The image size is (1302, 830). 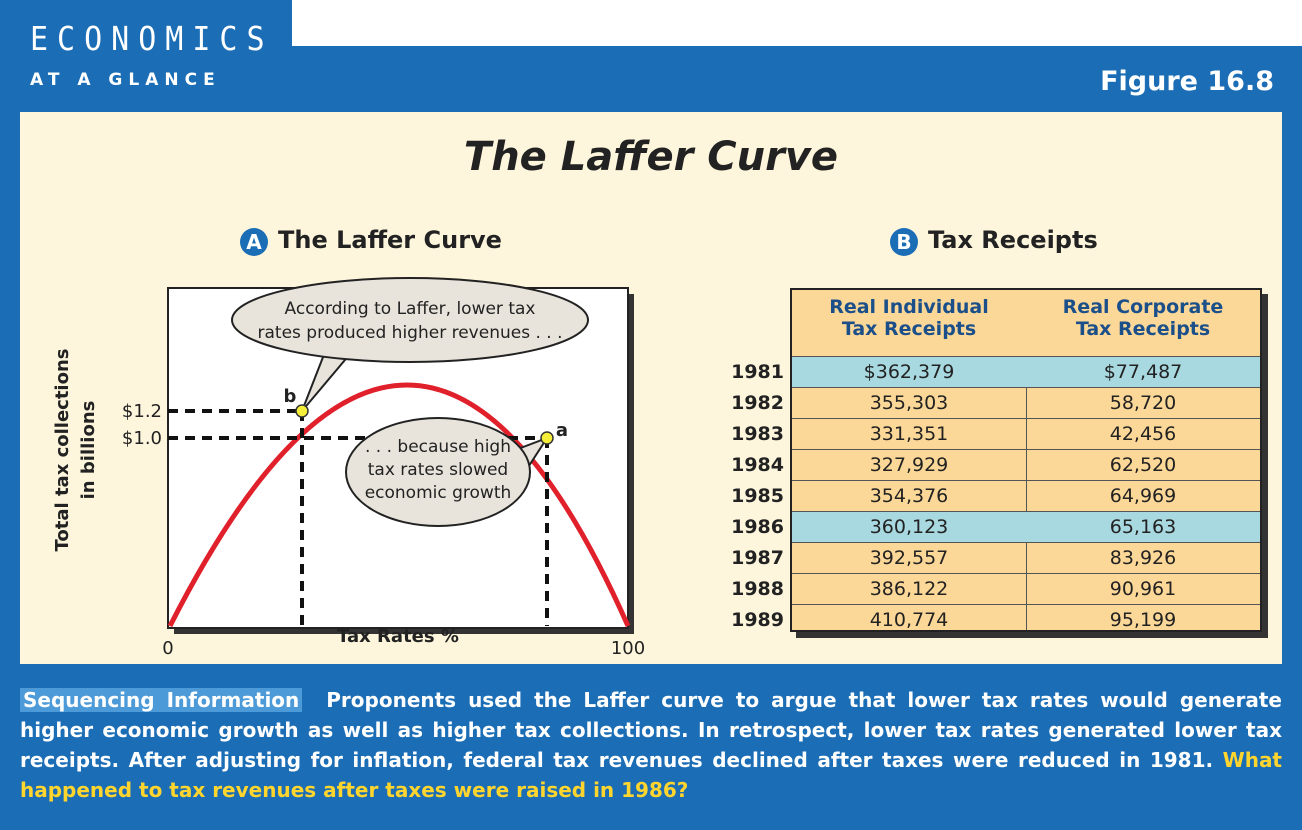 I want to click on corporate-receipts: 64,969, so click(x=1143, y=496).